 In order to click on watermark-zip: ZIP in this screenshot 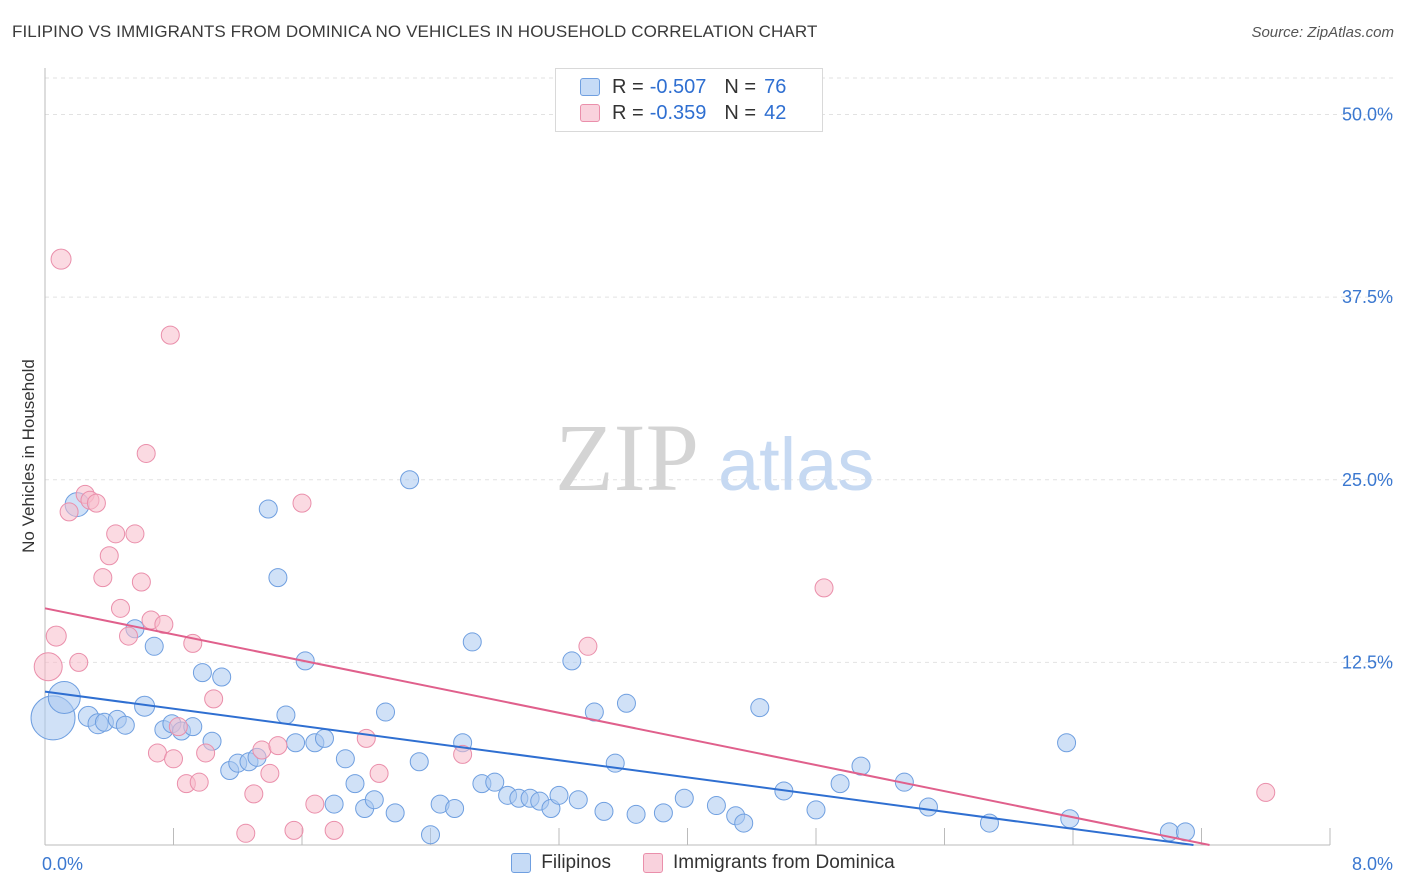, I will do `click(627, 457)`.